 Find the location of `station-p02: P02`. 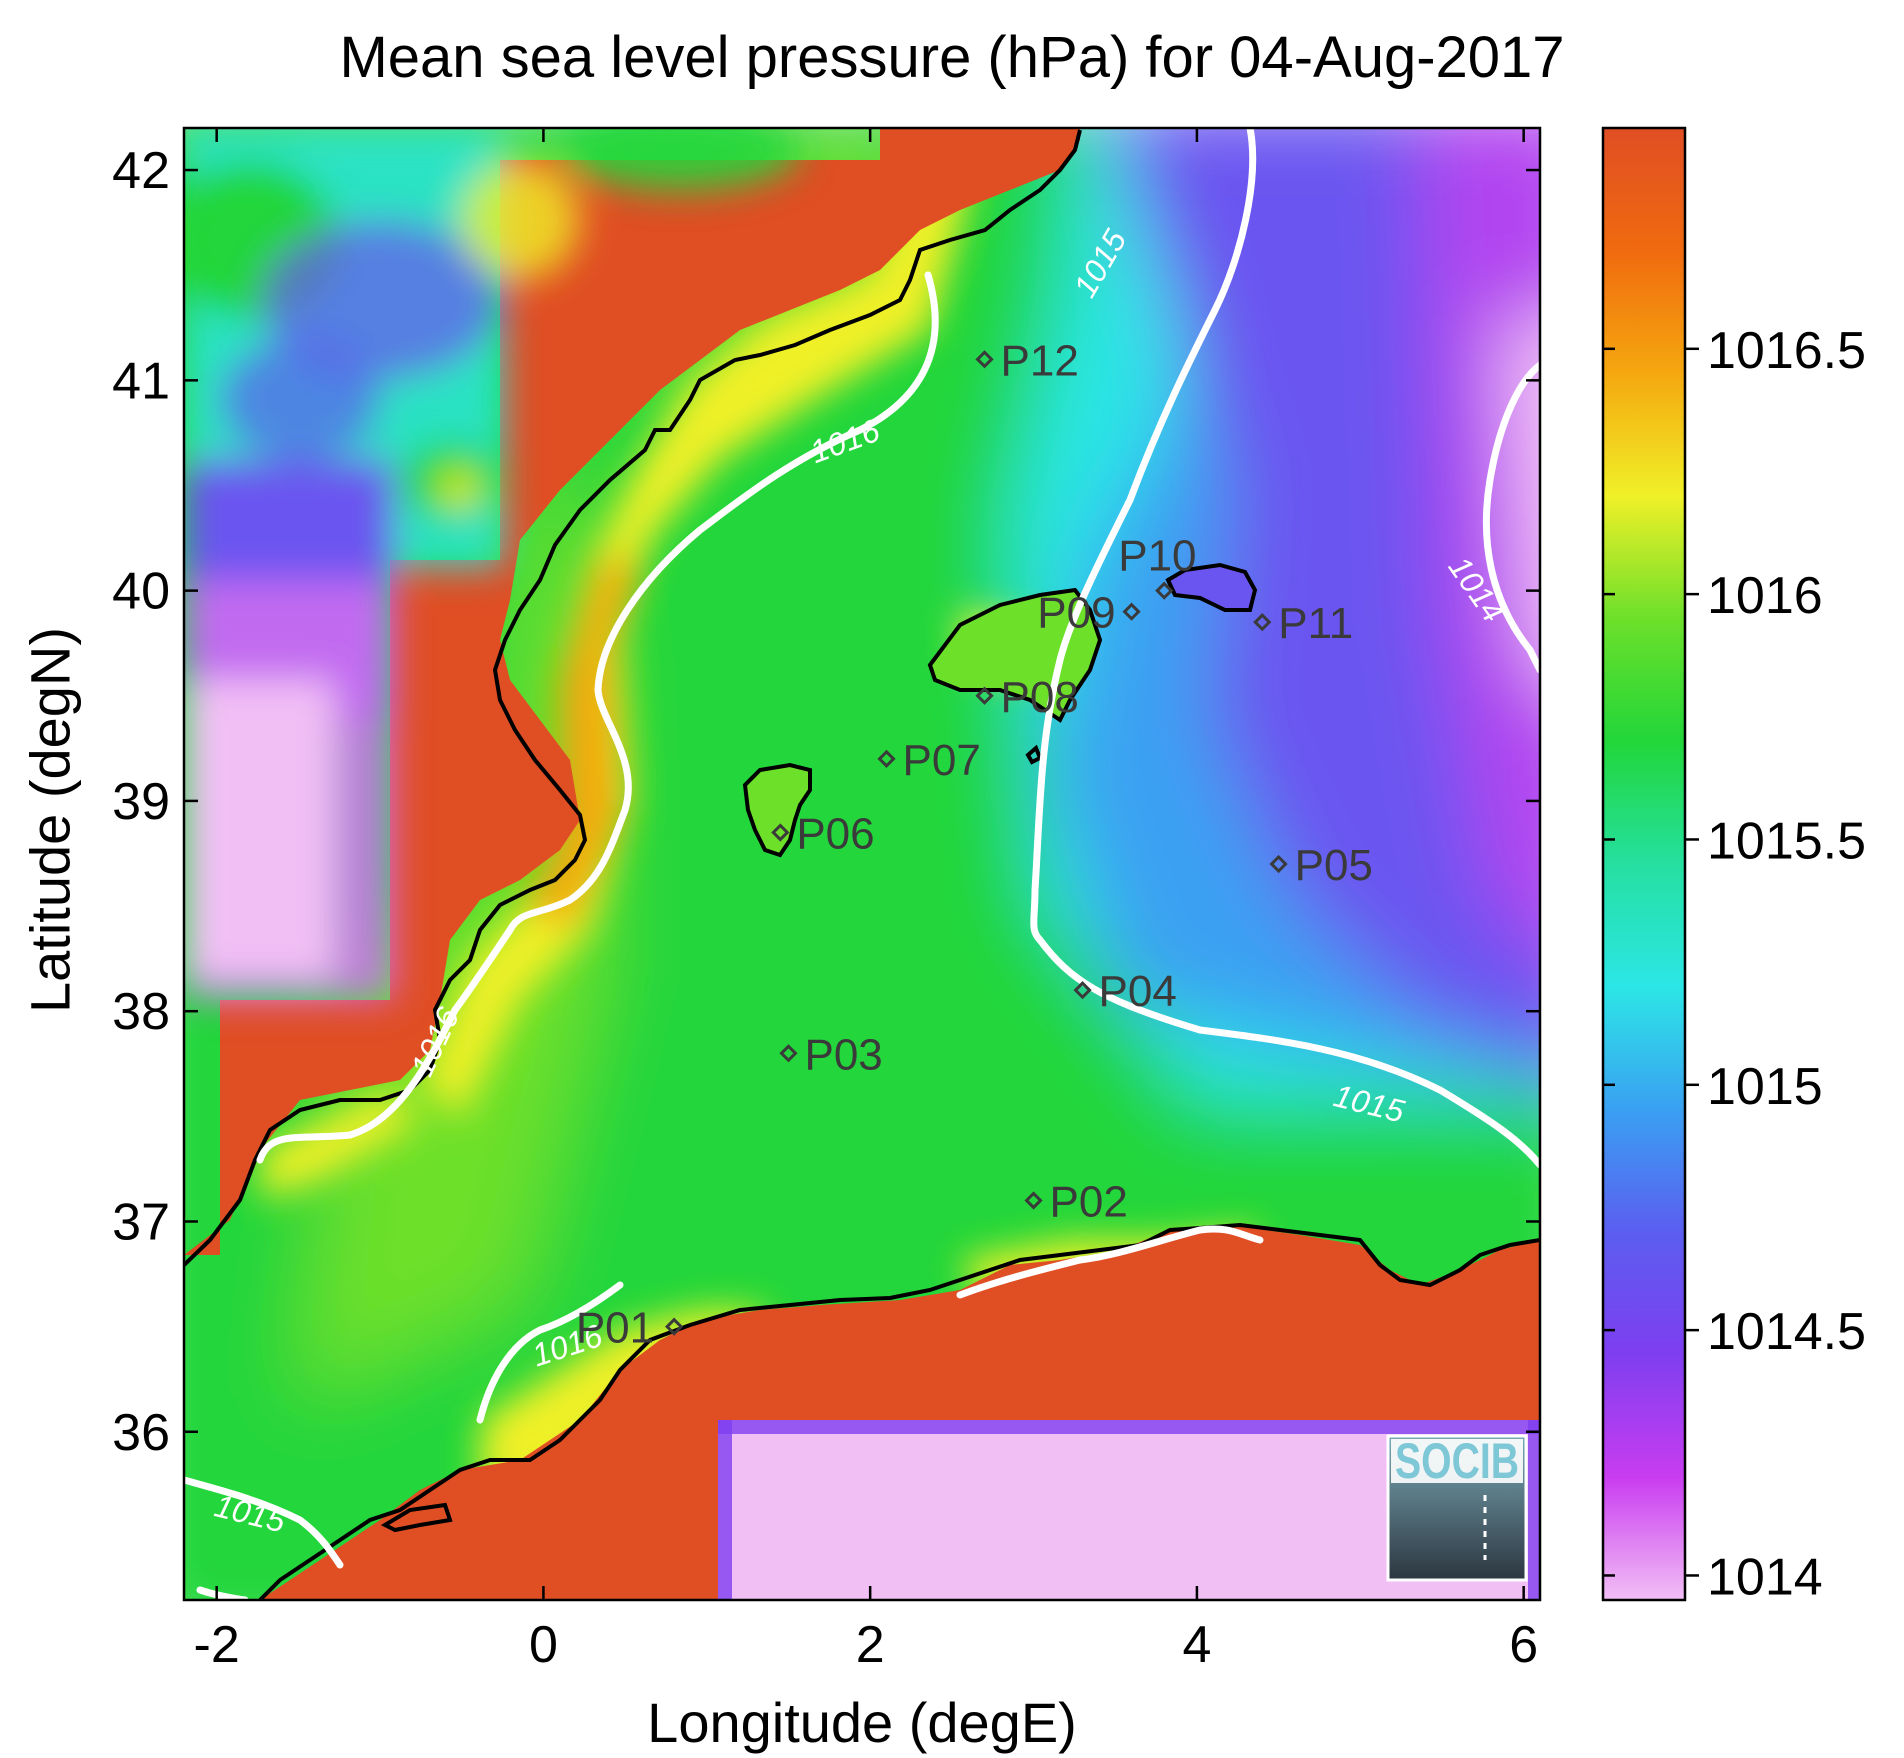

station-p02: P02 is located at coordinates (1076, 1201).